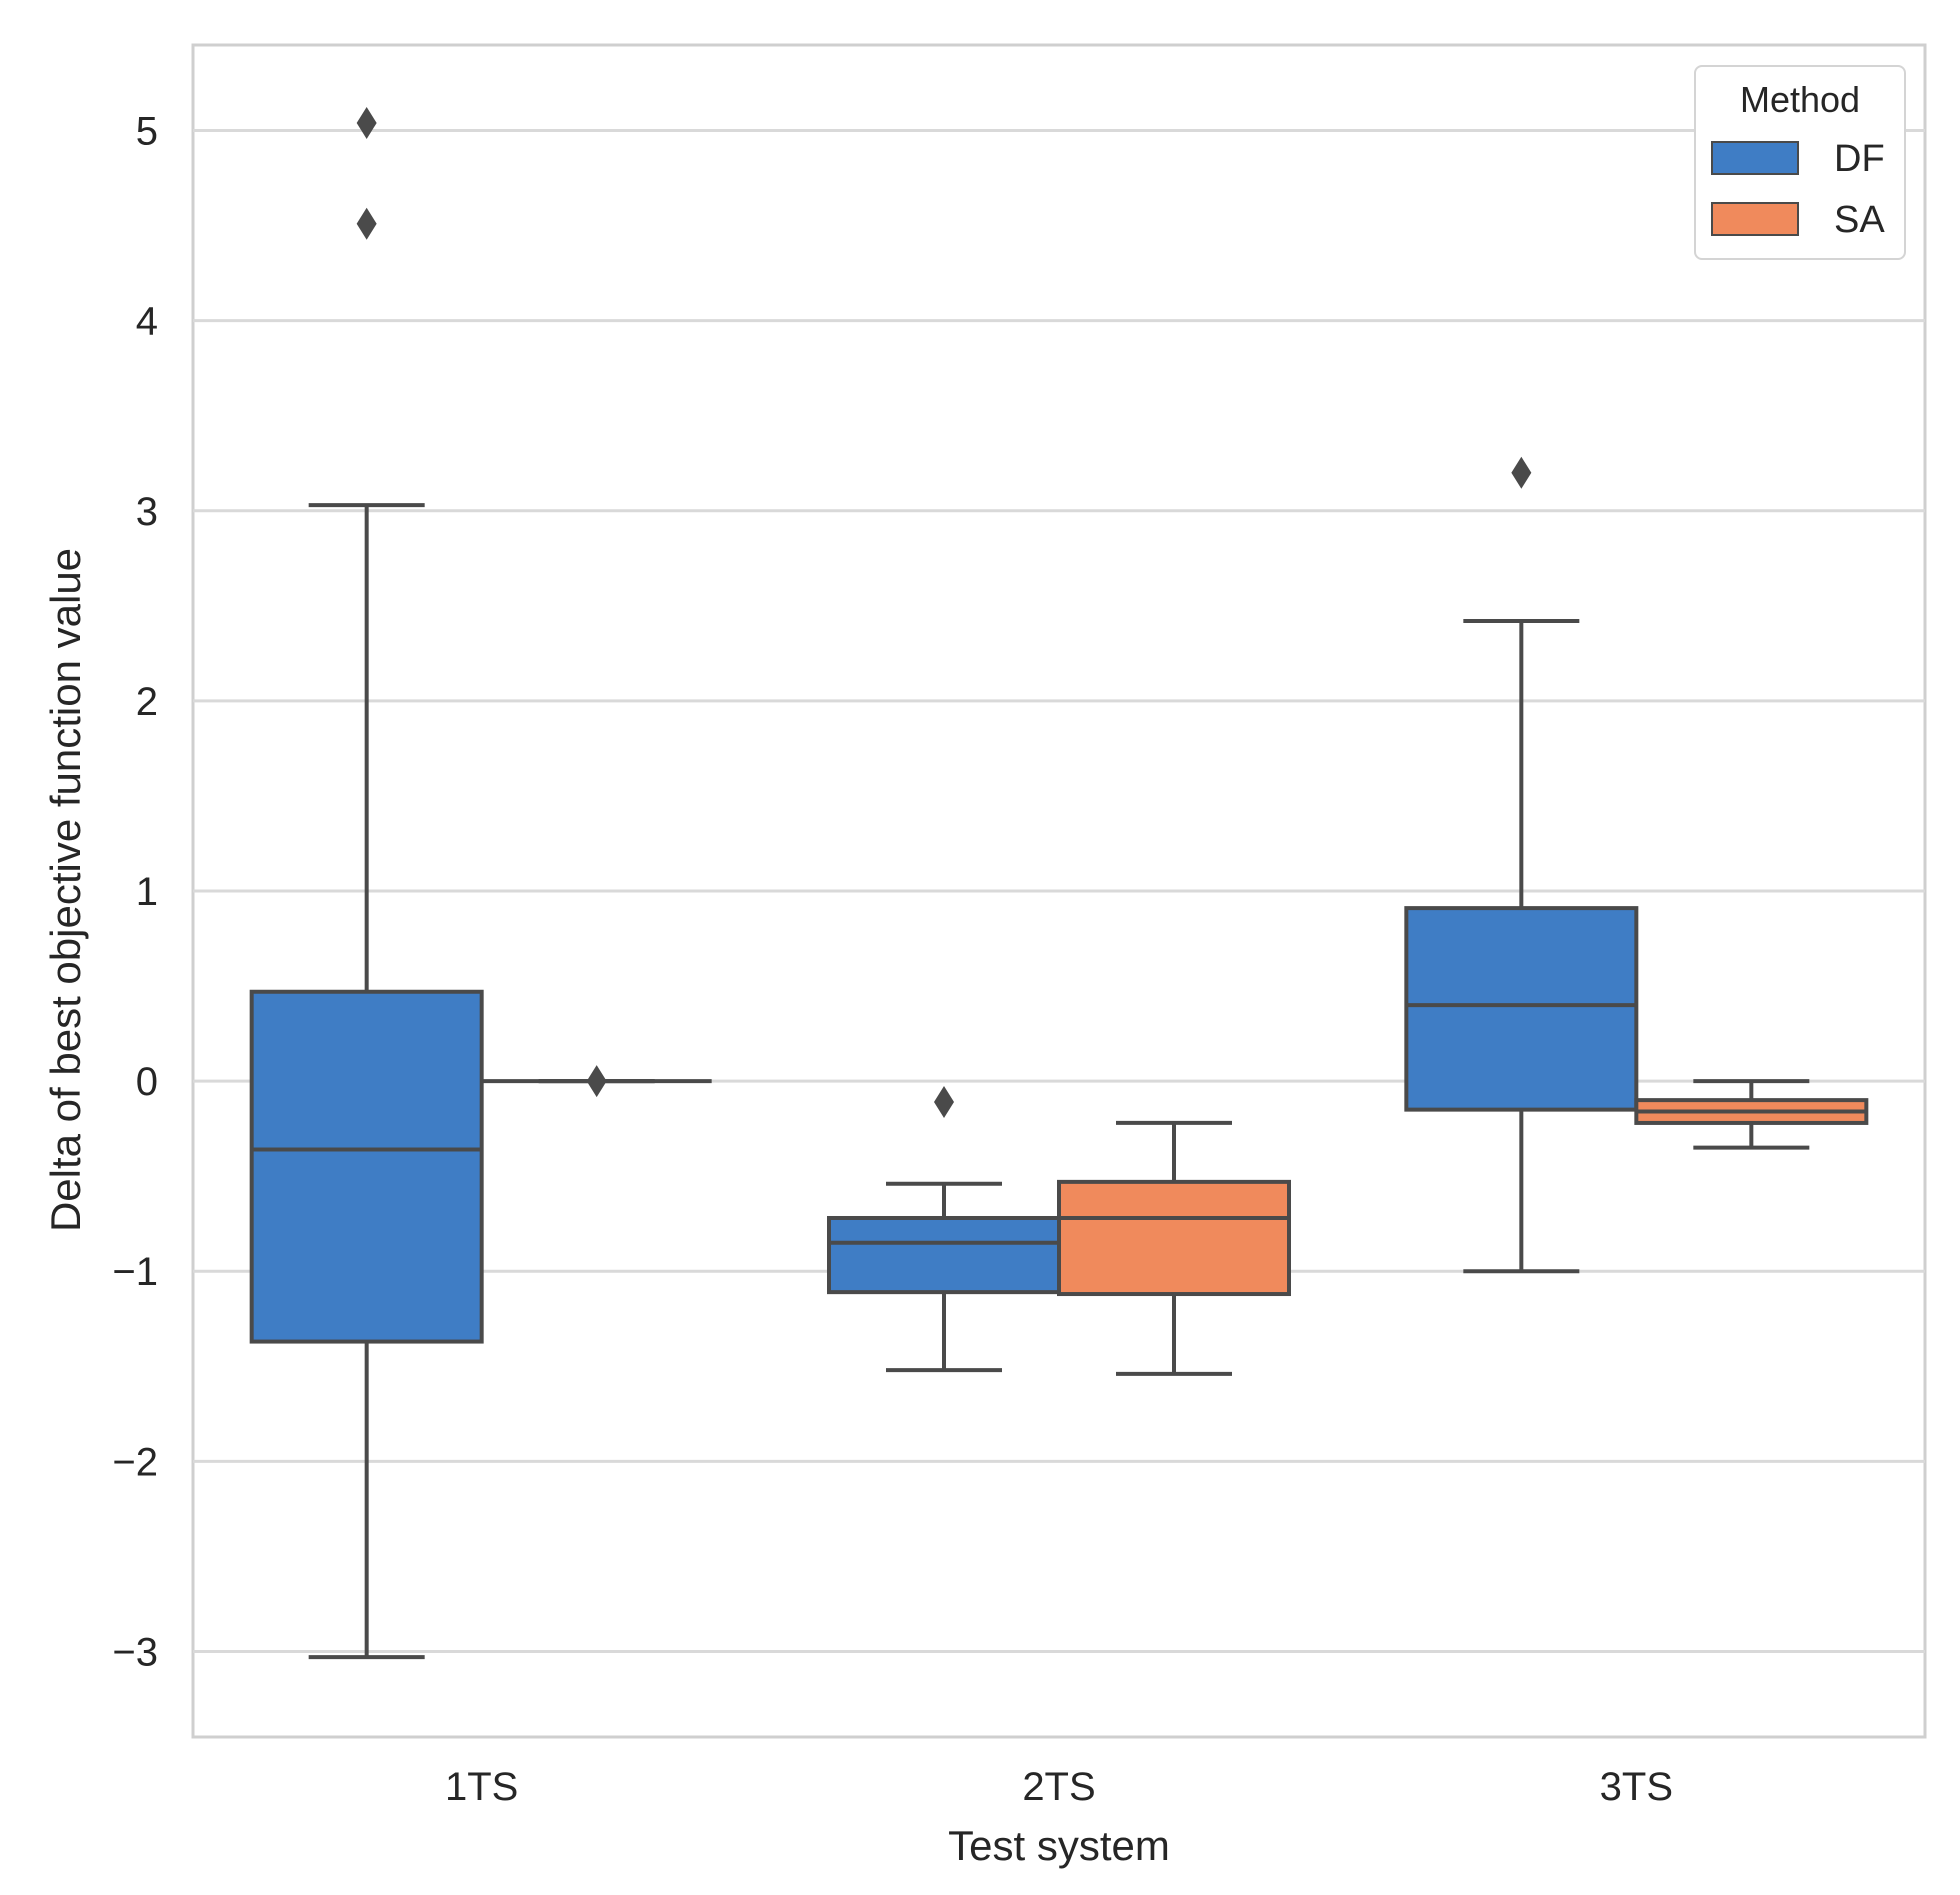 The width and height of the screenshot is (1960, 1895). What do you see at coordinates (366, 883) in the screenshot?
I see `box-df-1ts` at bounding box center [366, 883].